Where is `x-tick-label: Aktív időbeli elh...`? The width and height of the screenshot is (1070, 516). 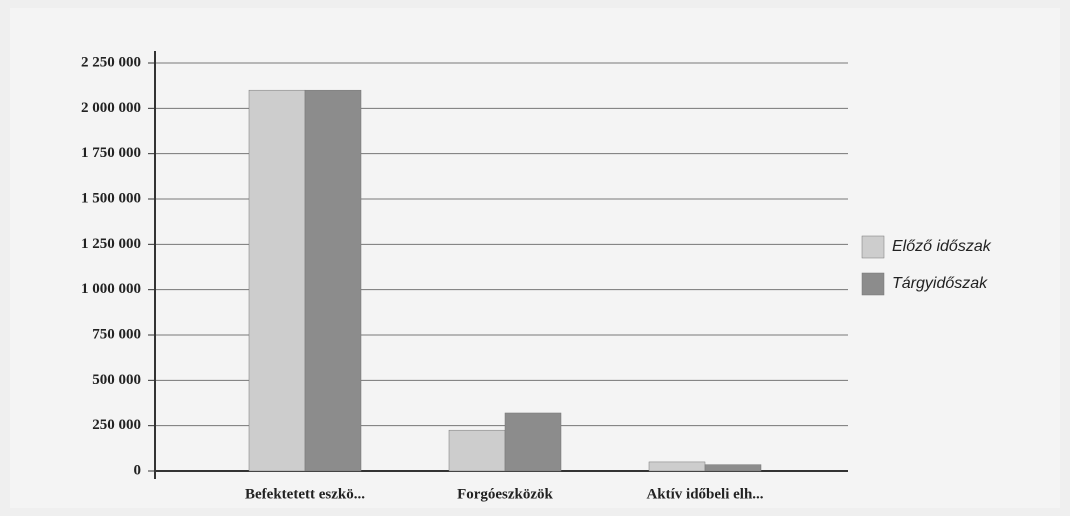
x-tick-label: Aktív időbeli elh... is located at coordinates (704, 494).